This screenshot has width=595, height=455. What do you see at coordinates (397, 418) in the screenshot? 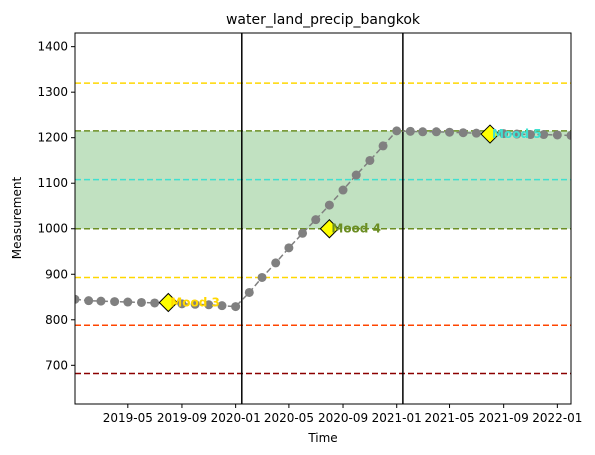
I see `x-tick-label: 2021-01` at bounding box center [397, 418].